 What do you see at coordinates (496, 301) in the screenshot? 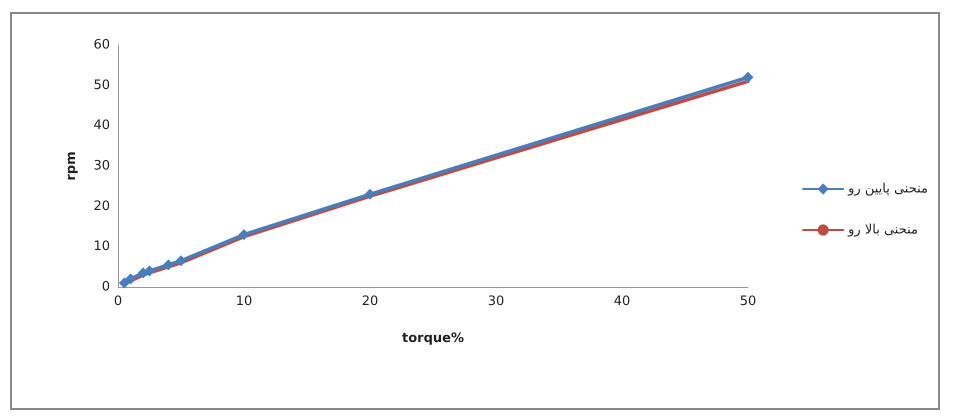
I see `x-tick-label: 30` at bounding box center [496, 301].